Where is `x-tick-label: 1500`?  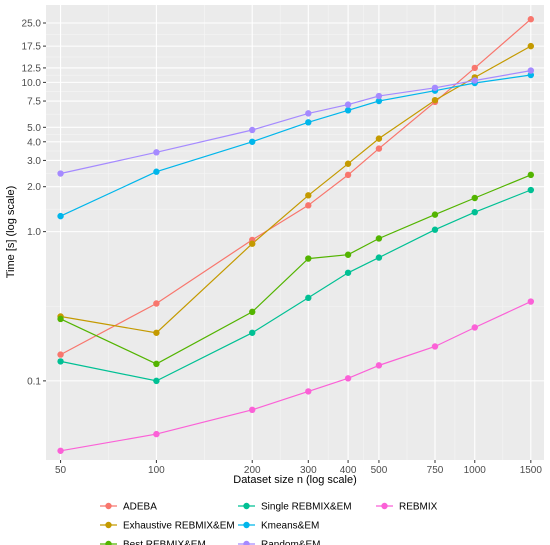 x-tick-label: 1500 is located at coordinates (531, 470).